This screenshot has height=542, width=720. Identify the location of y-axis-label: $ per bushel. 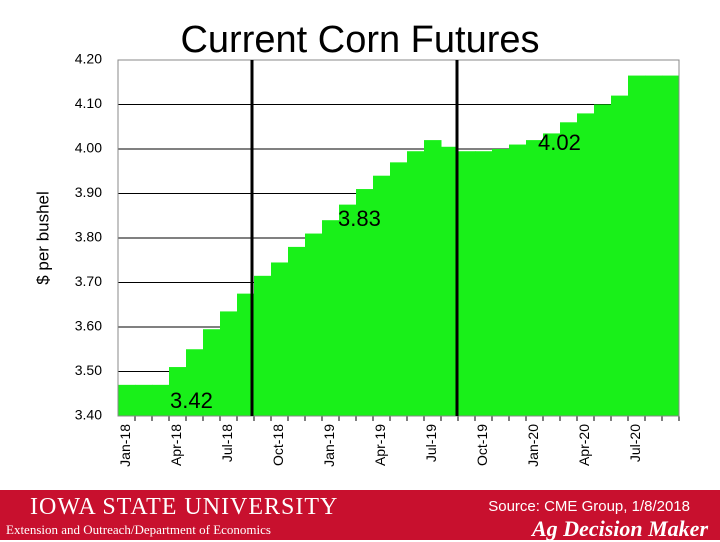
(42, 238).